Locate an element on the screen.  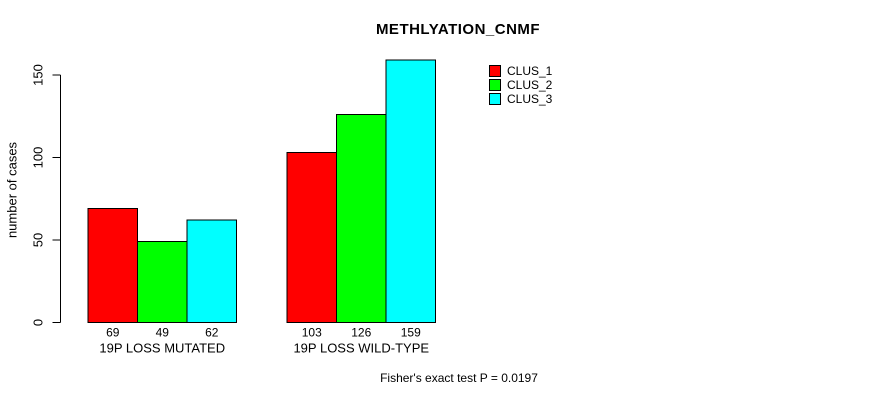
bar-value-label: 159 is located at coordinates (411, 333).